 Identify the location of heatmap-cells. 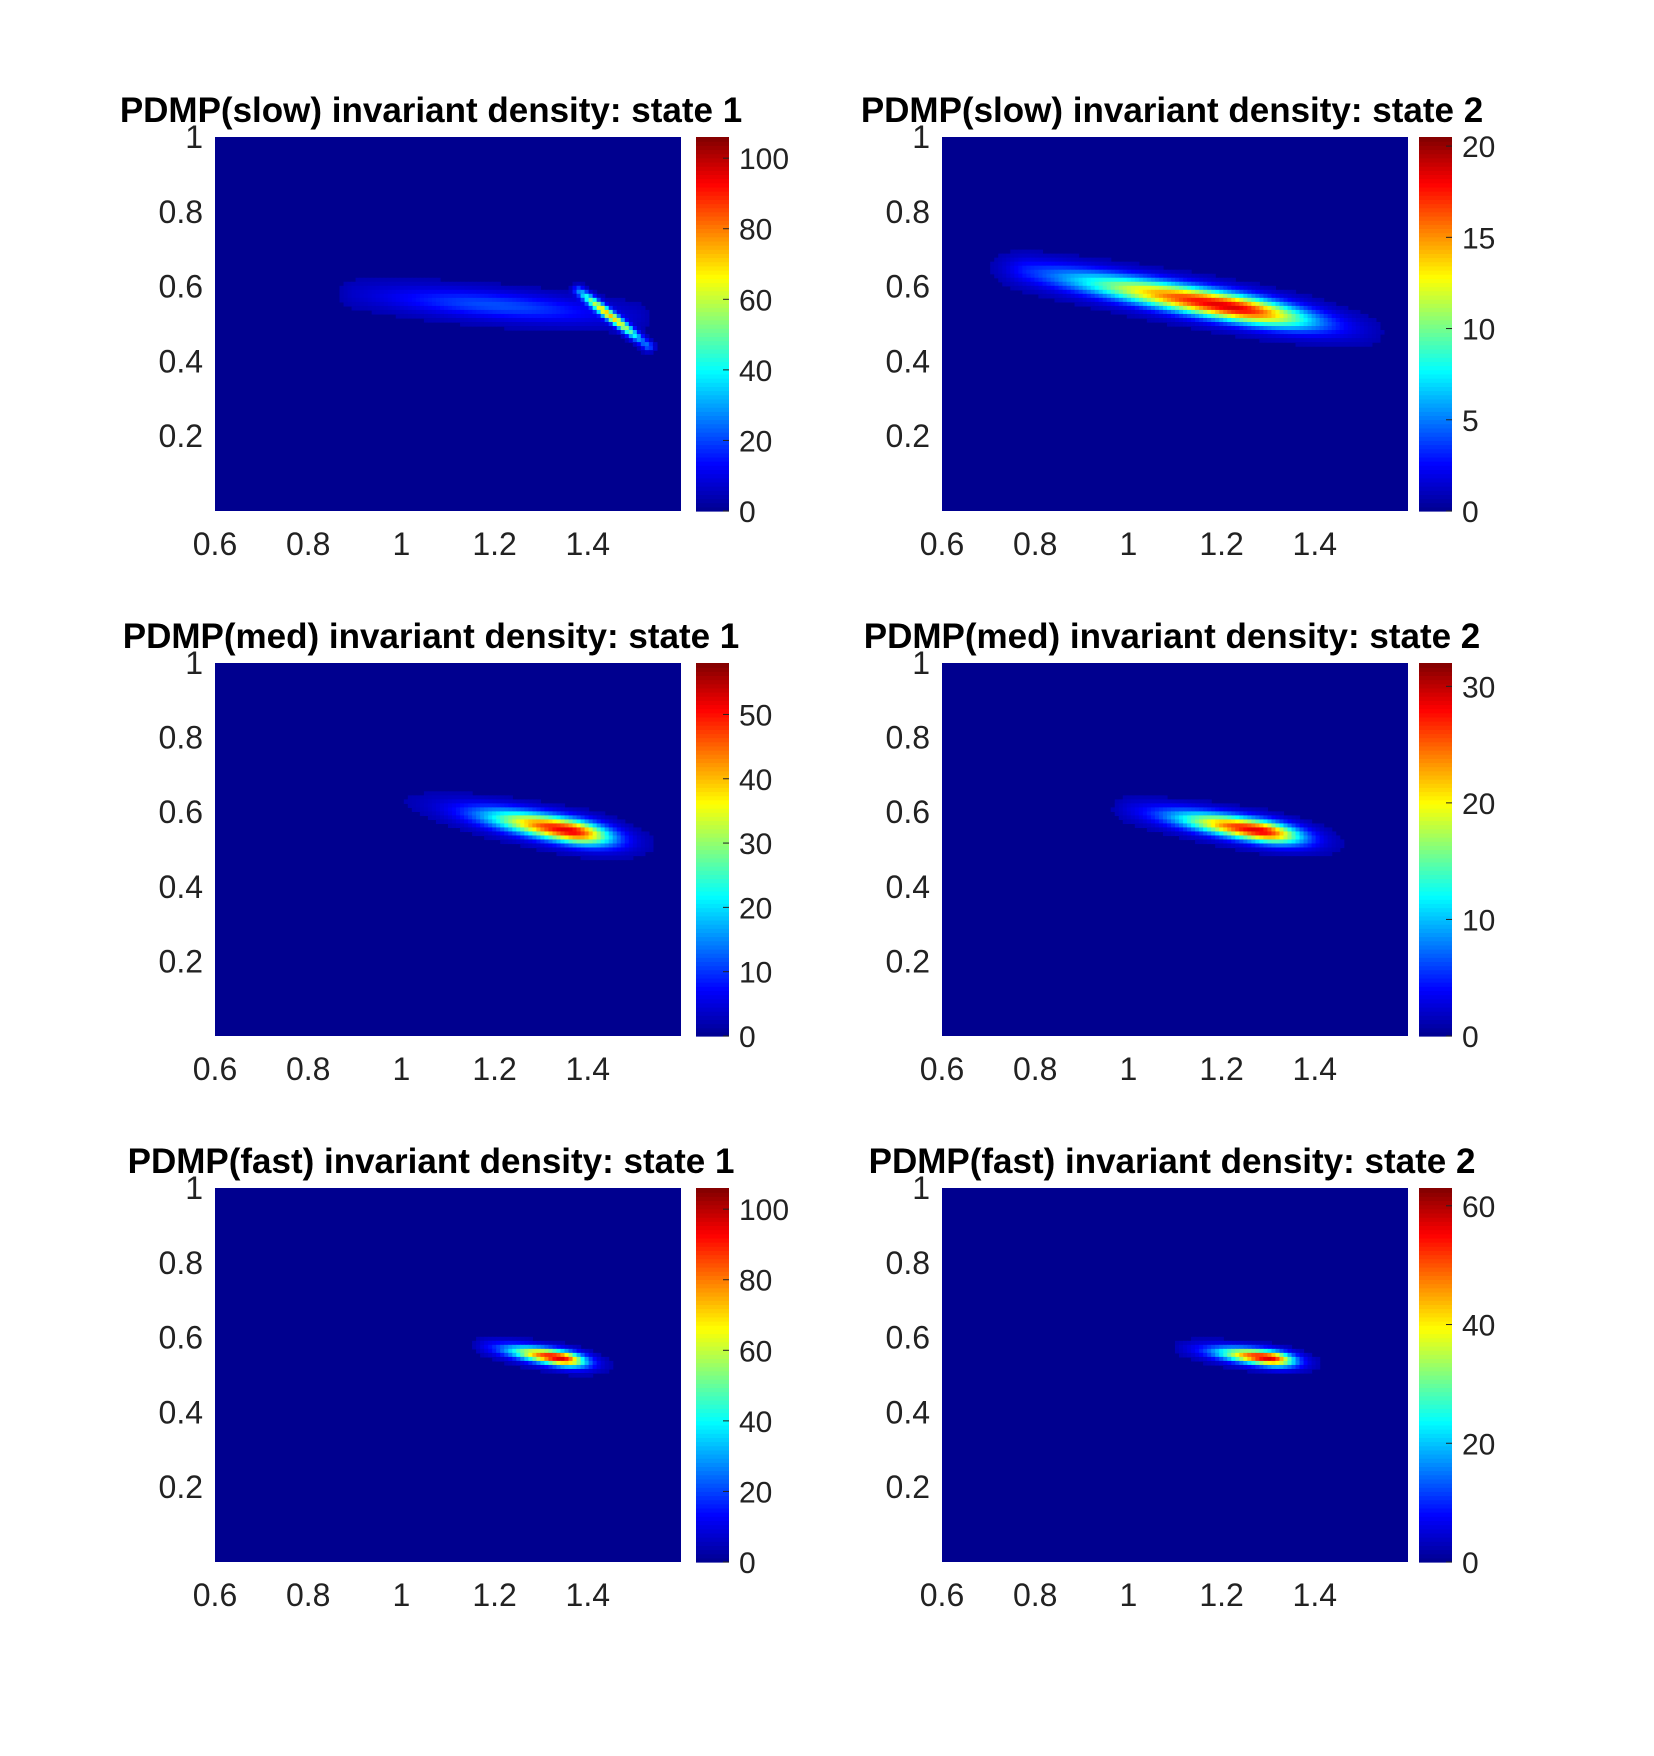
(1227, 826).